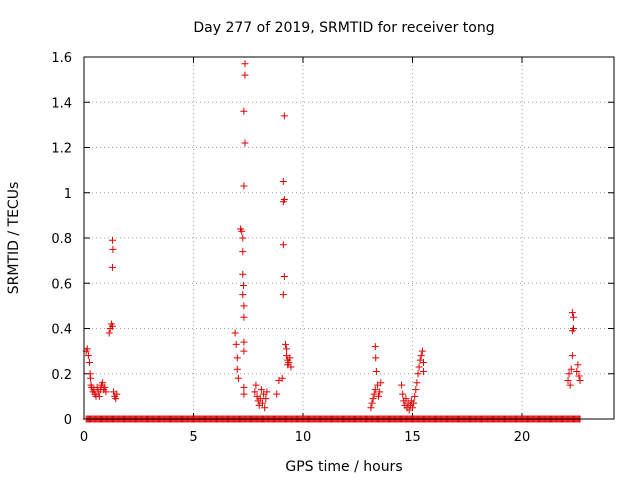 Image resolution: width=640 pixels, height=480 pixels. Describe the element at coordinates (61, 103) in the screenshot. I see `y-tick-label: 1.4` at that location.